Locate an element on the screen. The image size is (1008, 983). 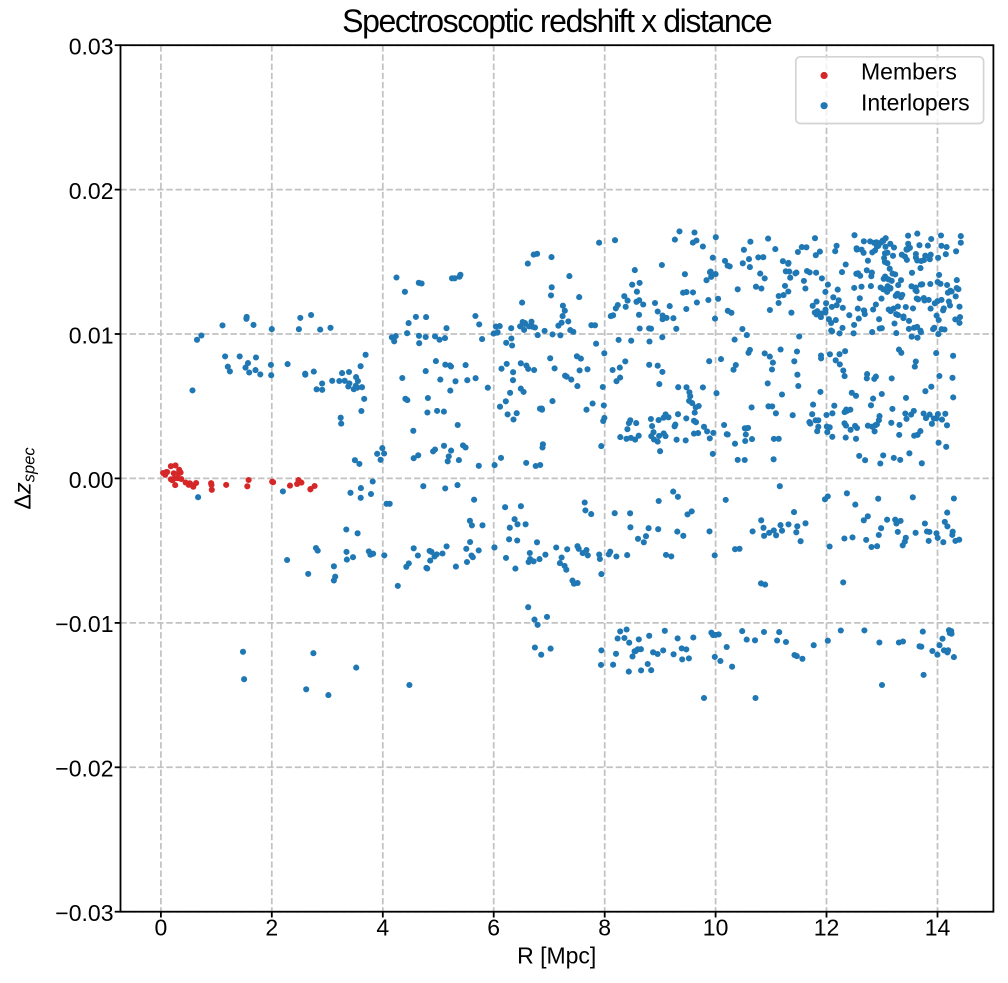
svg-text: 0 is located at coordinates (161, 928).